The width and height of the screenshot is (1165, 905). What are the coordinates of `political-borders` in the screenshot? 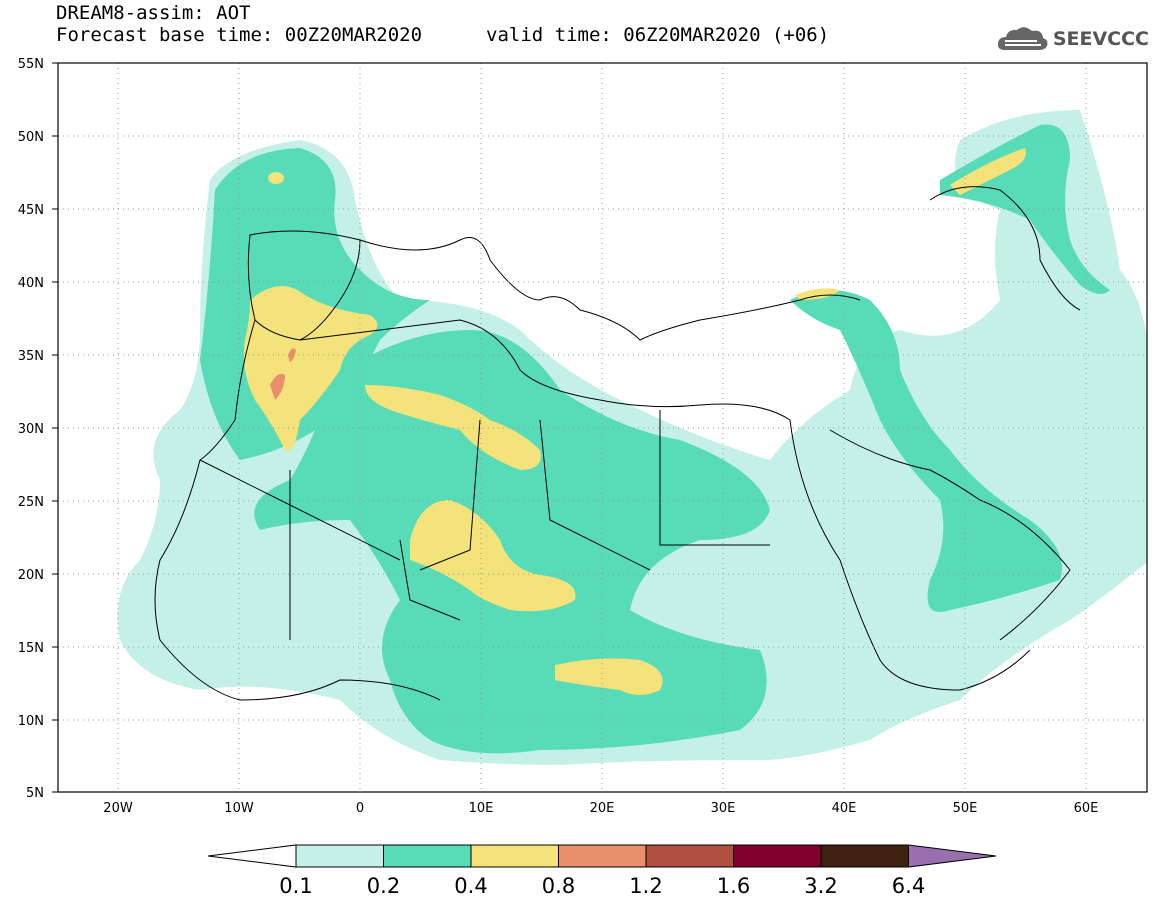 It's located at (484, 525).